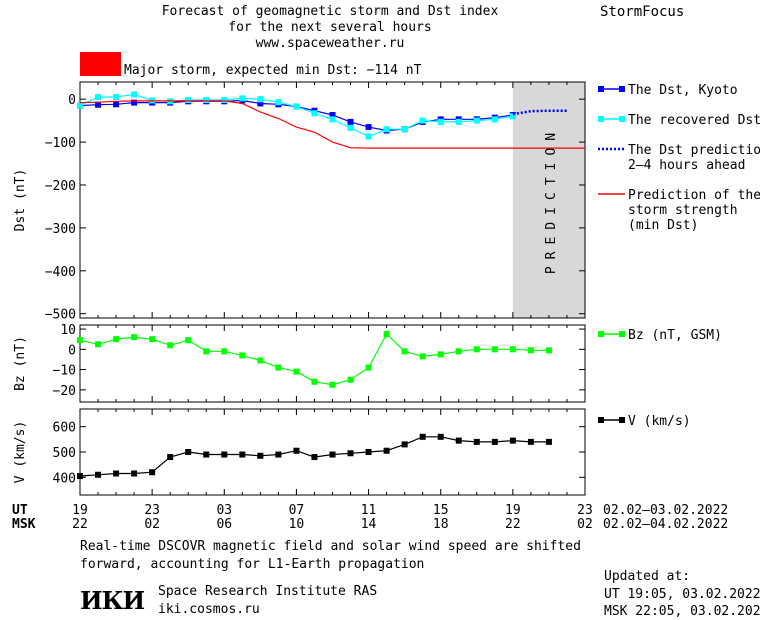 The width and height of the screenshot is (760, 620). What do you see at coordinates (60, 186) in the screenshot?
I see `y-tick-label: −200` at bounding box center [60, 186].